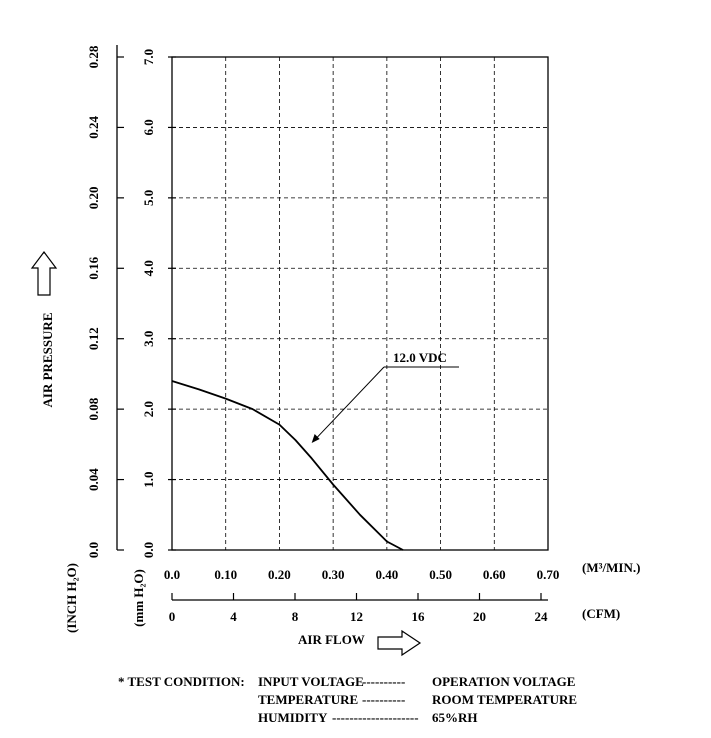 This screenshot has width=711, height=738. What do you see at coordinates (308, 699) in the screenshot?
I see `condition-item: TEMPERATURE` at bounding box center [308, 699].